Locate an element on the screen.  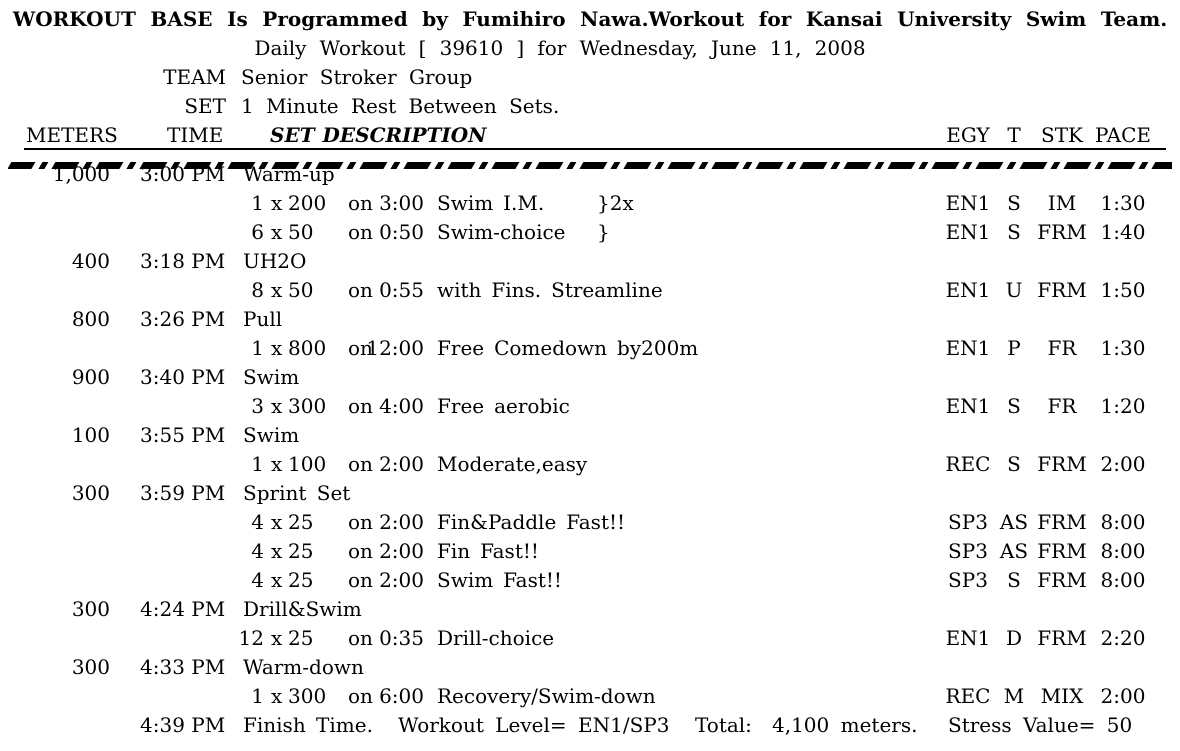
start-time-value: 4:24 PM is located at coordinates (183, 609).